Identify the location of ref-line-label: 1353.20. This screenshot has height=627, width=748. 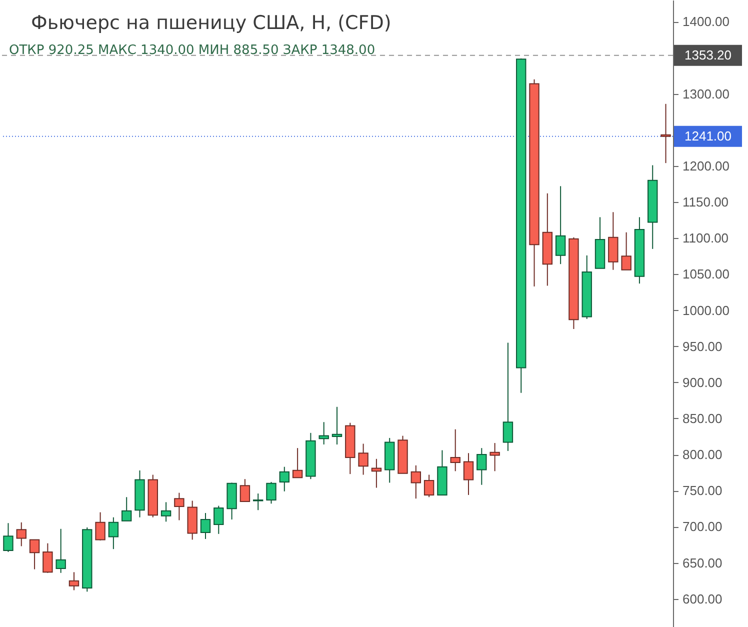
(708, 54).